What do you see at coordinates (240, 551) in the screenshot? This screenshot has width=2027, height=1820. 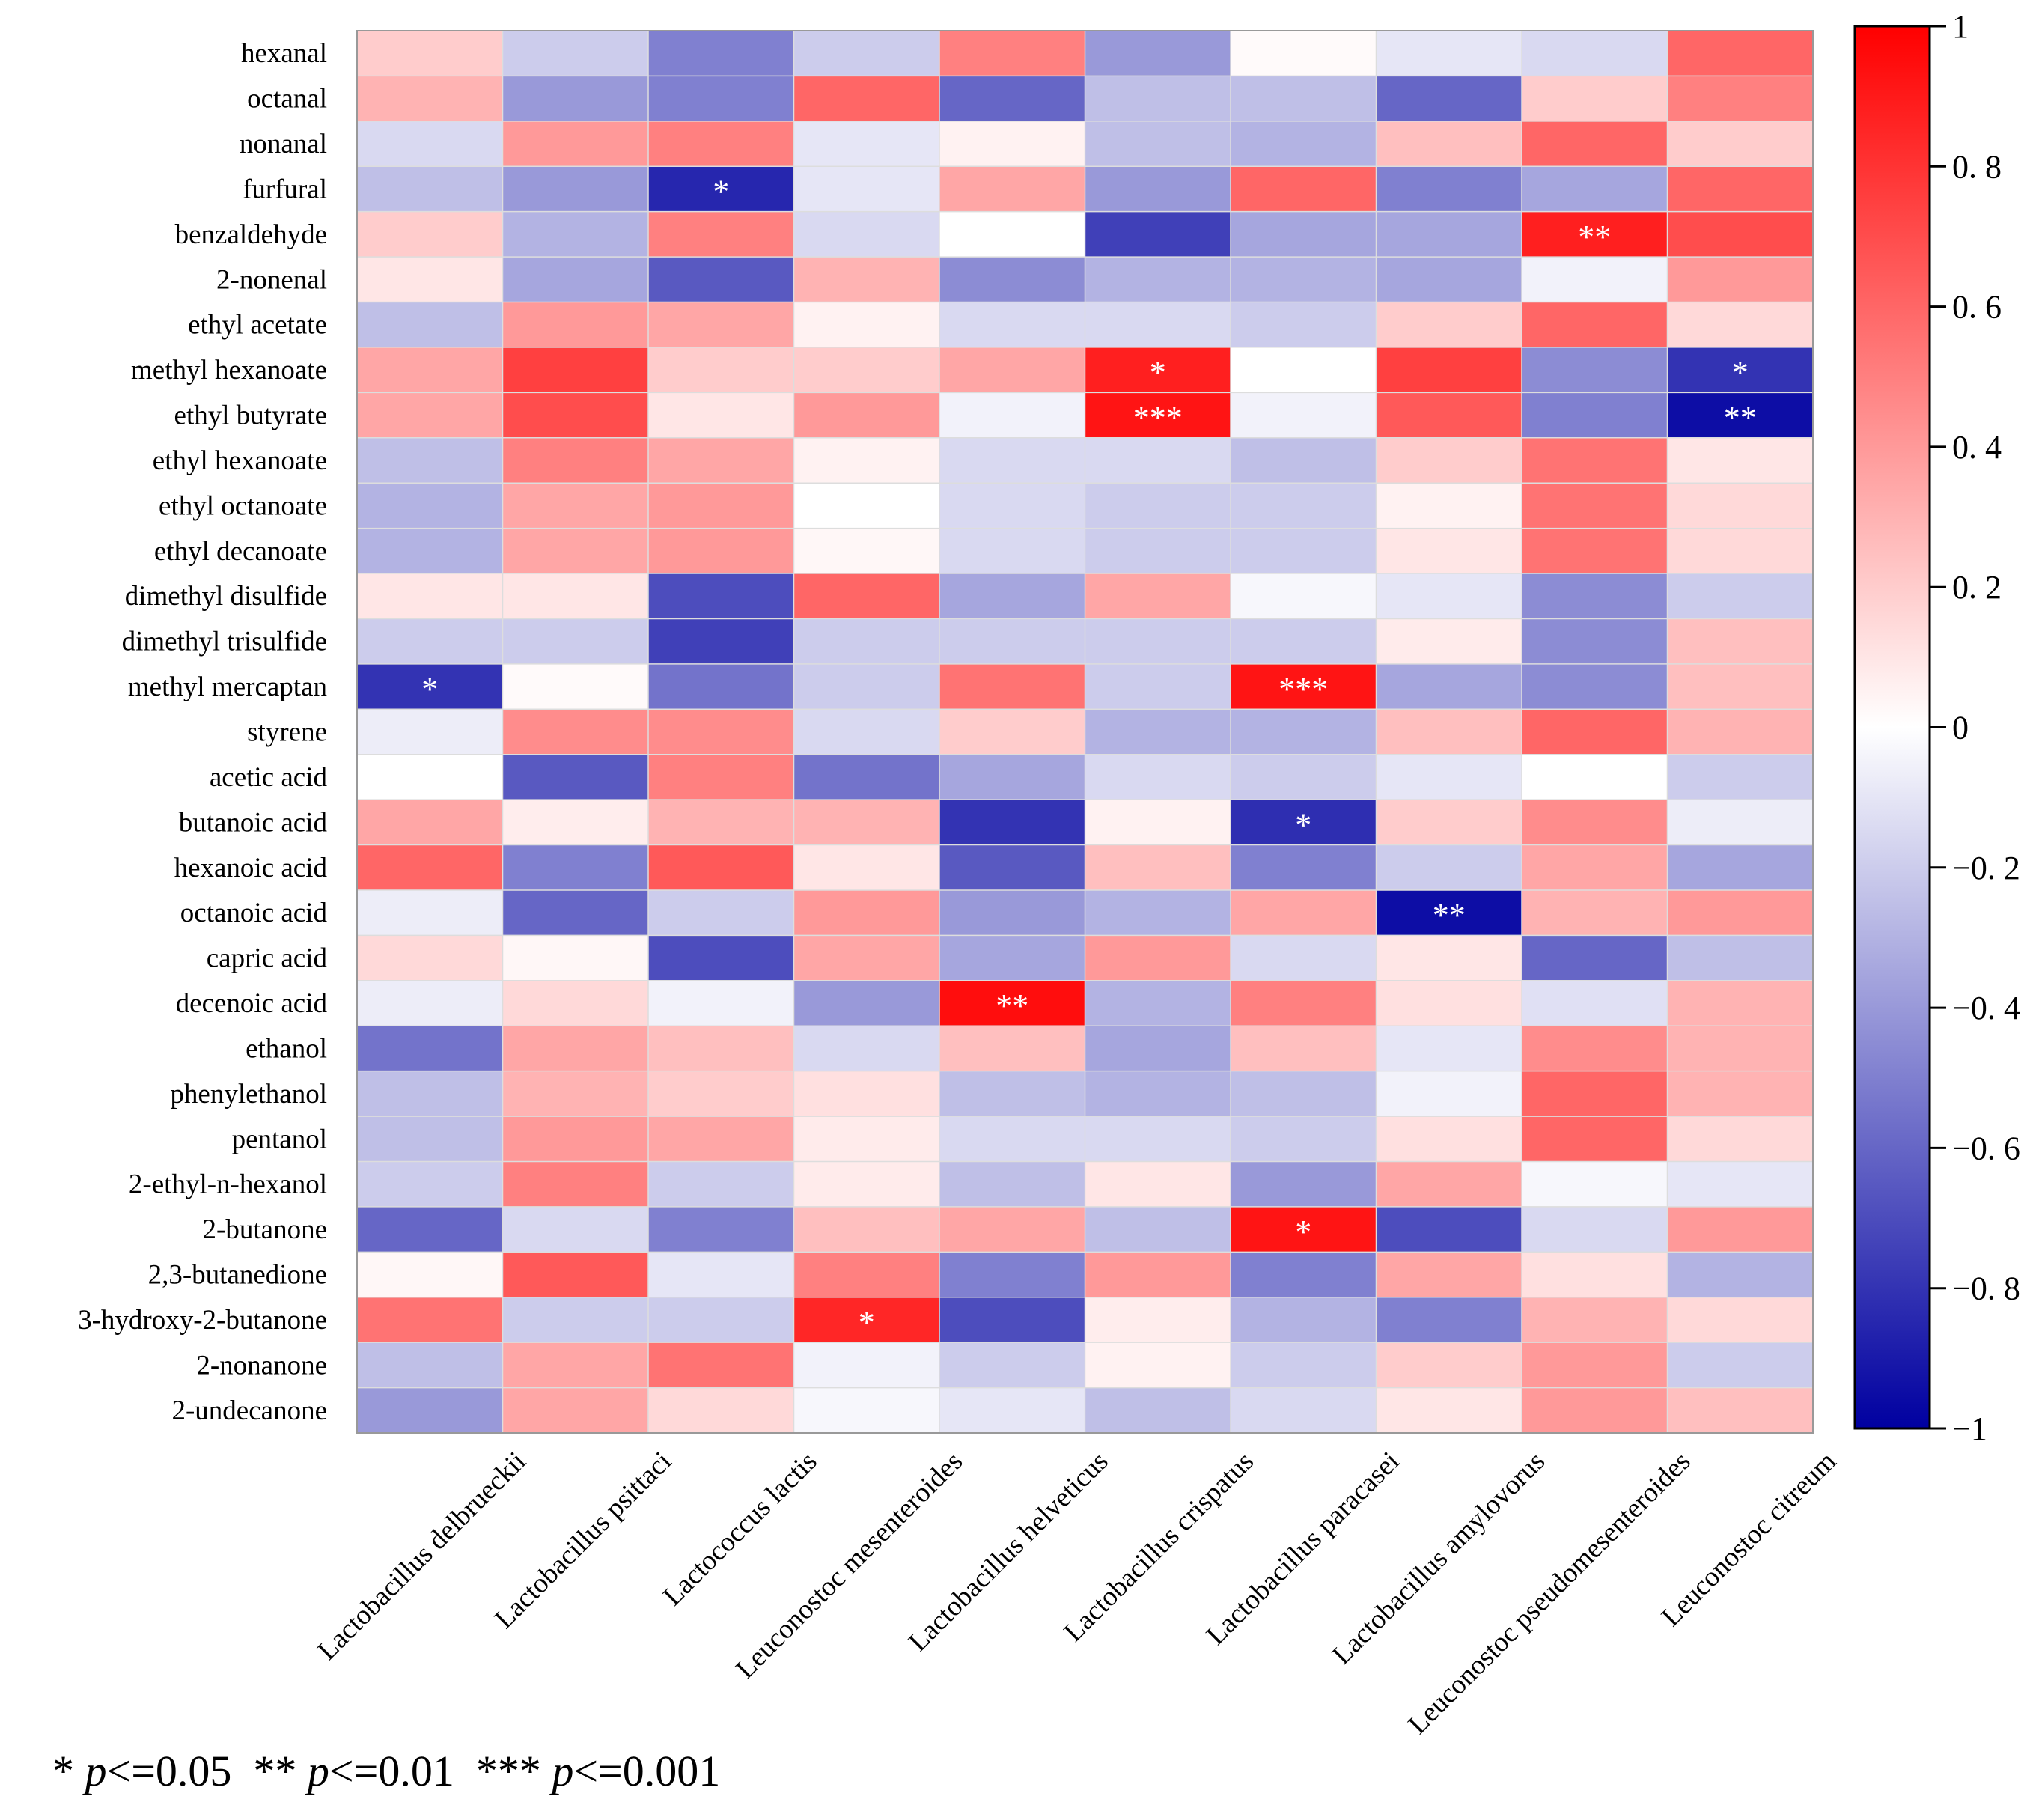 I see `row-label: ethyl decanoate` at bounding box center [240, 551].